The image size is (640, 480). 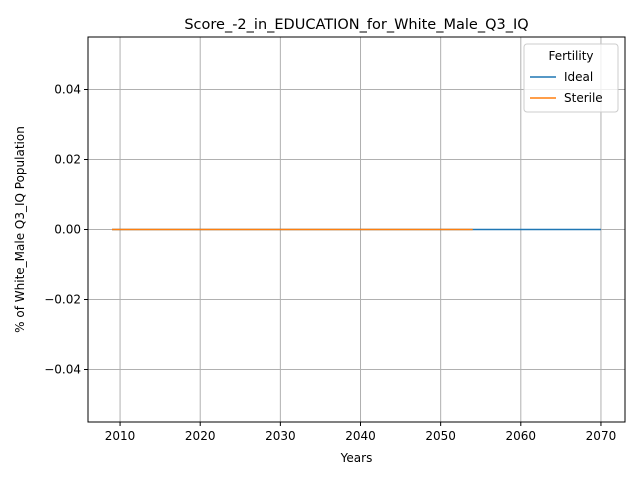 What do you see at coordinates (356, 458) in the screenshot?
I see `x-axis-title: Years` at bounding box center [356, 458].